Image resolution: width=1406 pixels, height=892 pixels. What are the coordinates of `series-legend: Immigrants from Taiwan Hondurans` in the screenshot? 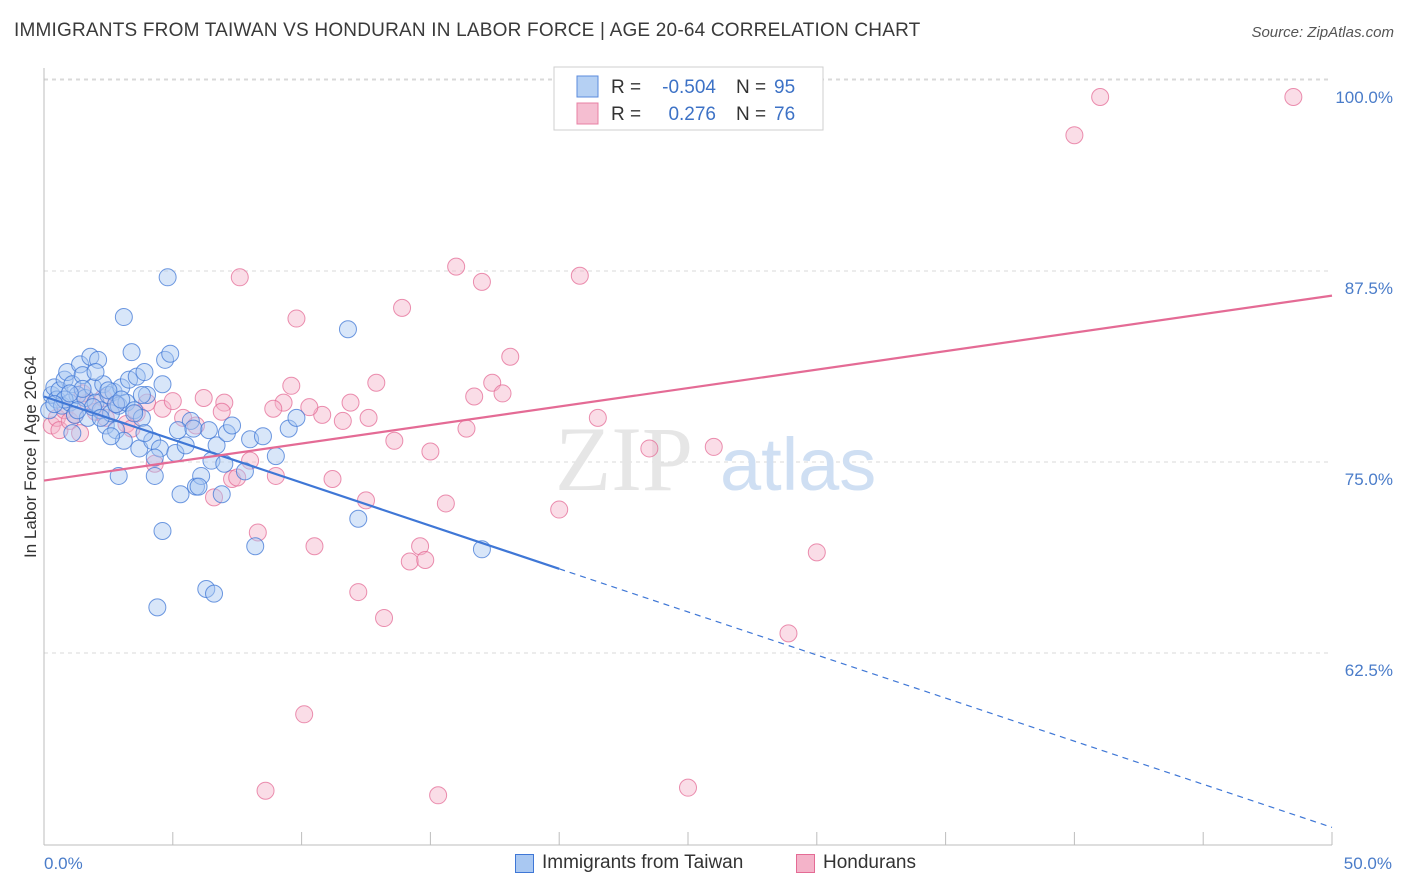 It's located at (703, 865).